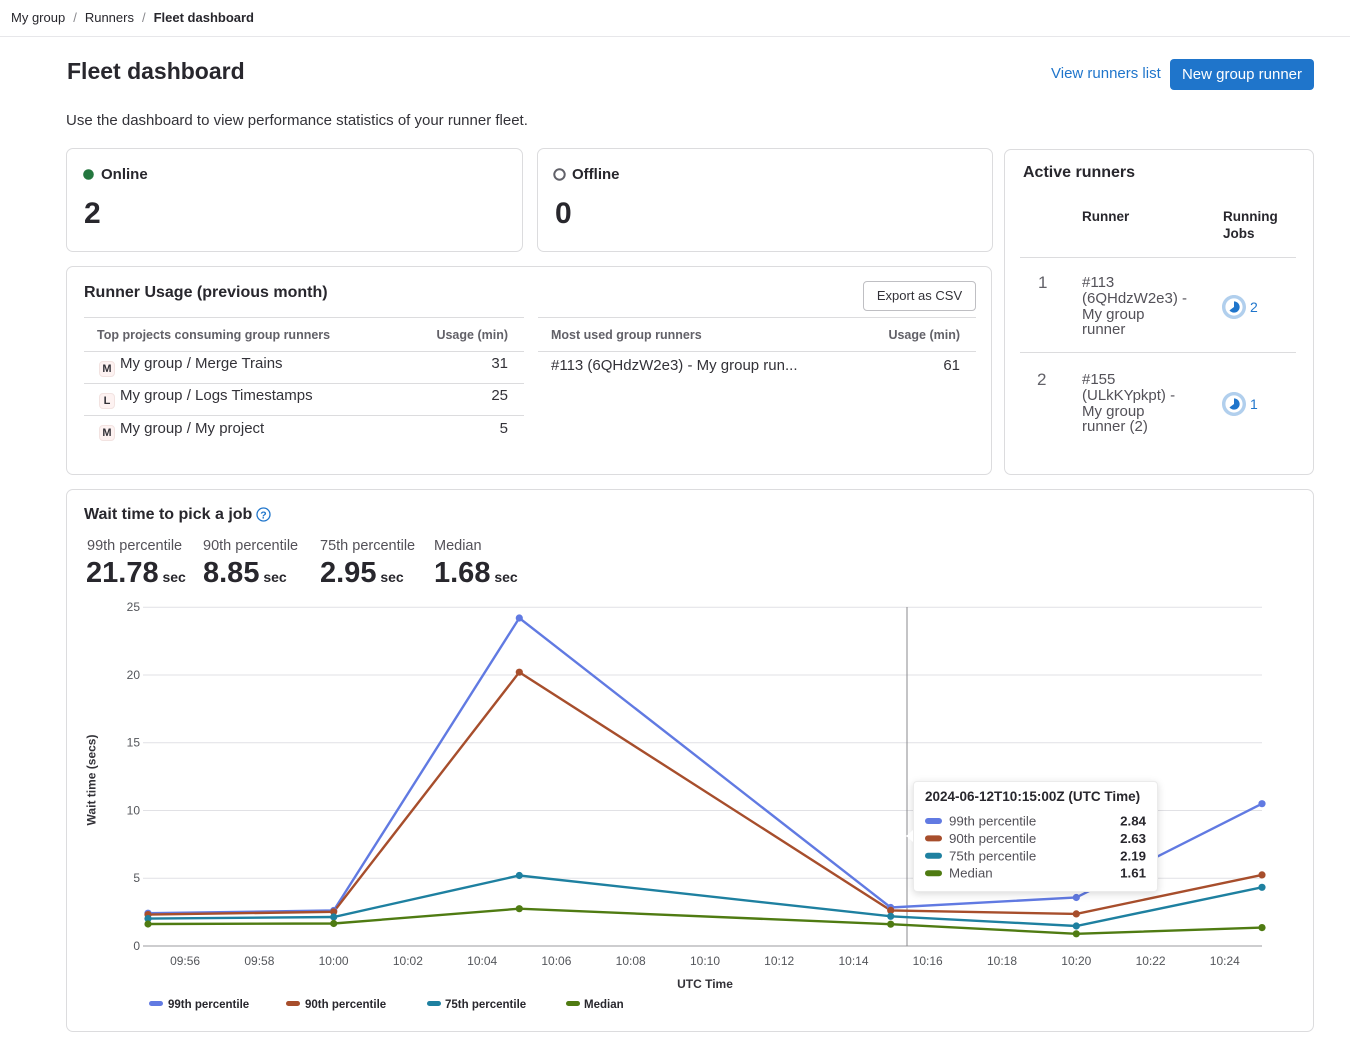 The width and height of the screenshot is (1350, 1049). I want to click on svg-text: 09:56, so click(185, 961).